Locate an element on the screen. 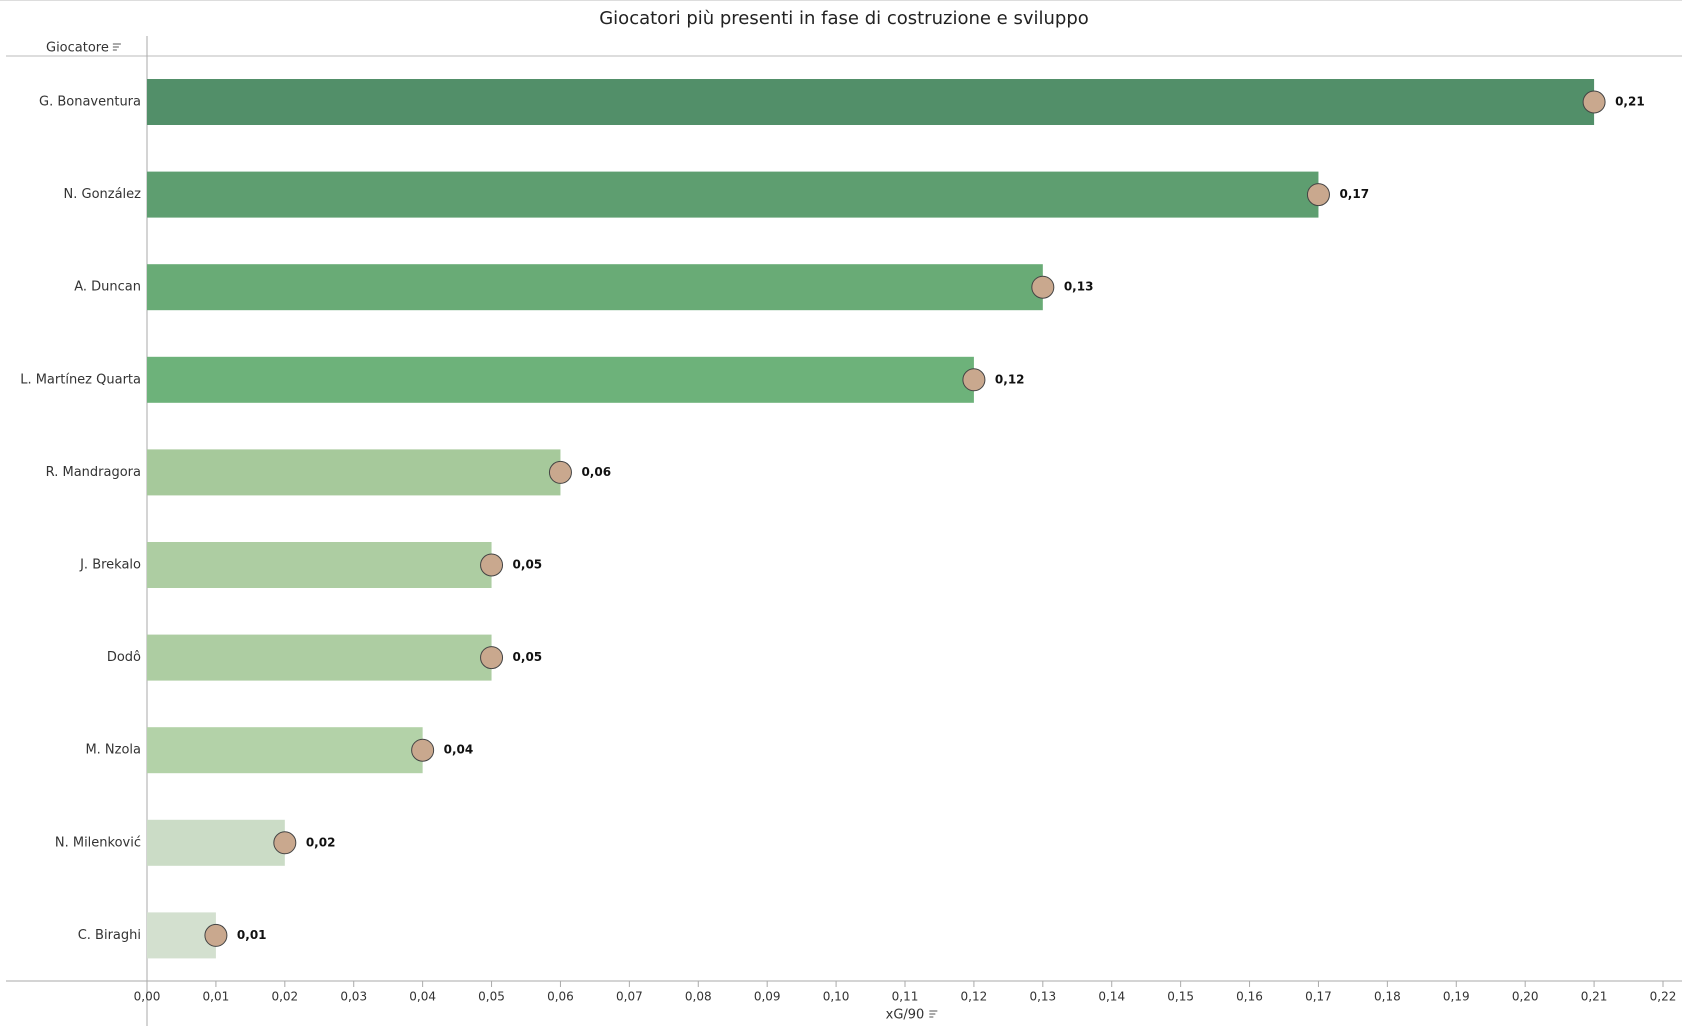 The height and width of the screenshot is (1033, 1682). x-tick-label: 0,08 is located at coordinates (698, 997).